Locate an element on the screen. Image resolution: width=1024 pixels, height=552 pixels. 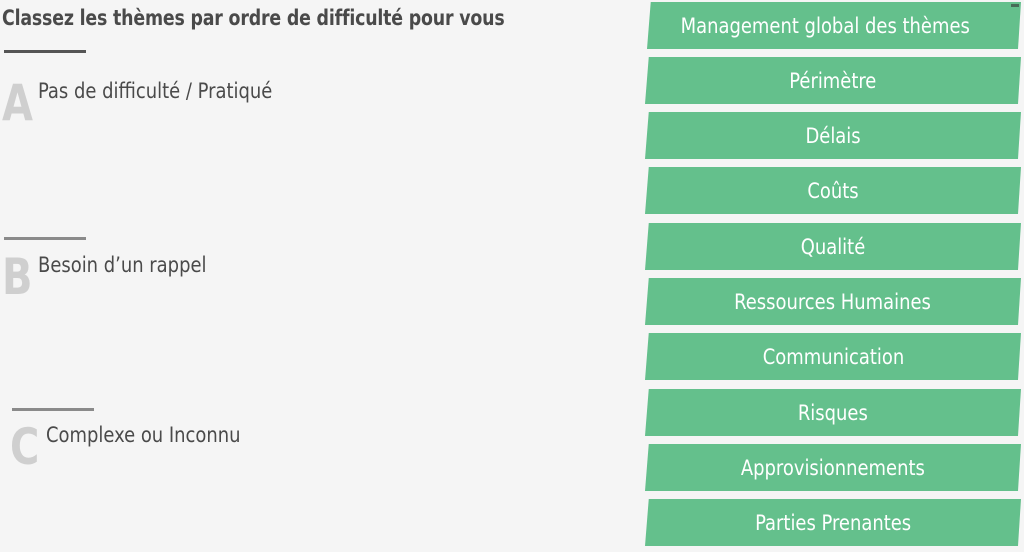
theme-card-communication: Communication is located at coordinates (833, 356).